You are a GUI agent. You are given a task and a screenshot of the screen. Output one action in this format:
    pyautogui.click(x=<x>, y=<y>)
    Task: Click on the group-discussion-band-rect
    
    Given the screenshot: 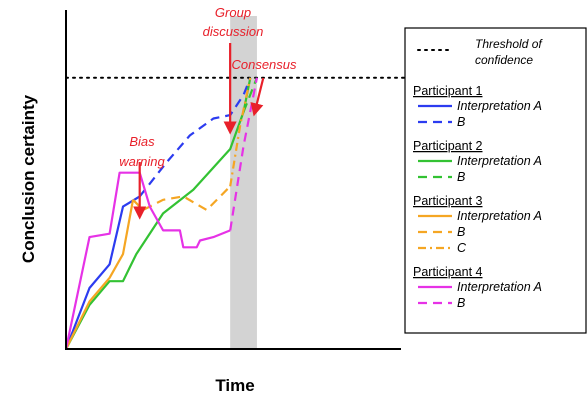 What is the action you would take?
    pyautogui.click(x=243, y=182)
    